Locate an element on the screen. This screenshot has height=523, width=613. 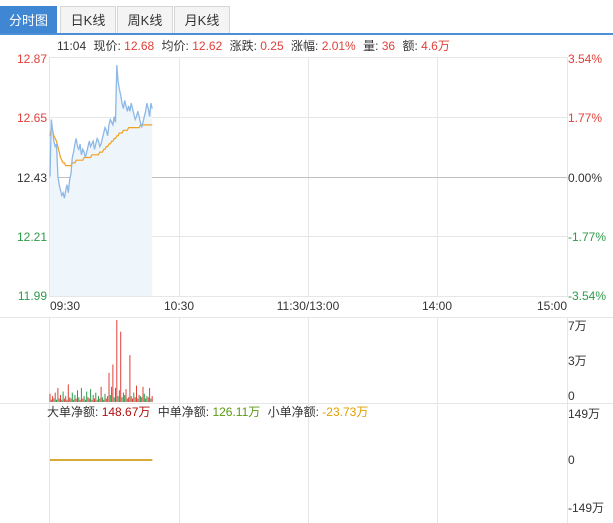
price-tick-3: 12.21 is located at coordinates (32, 237).